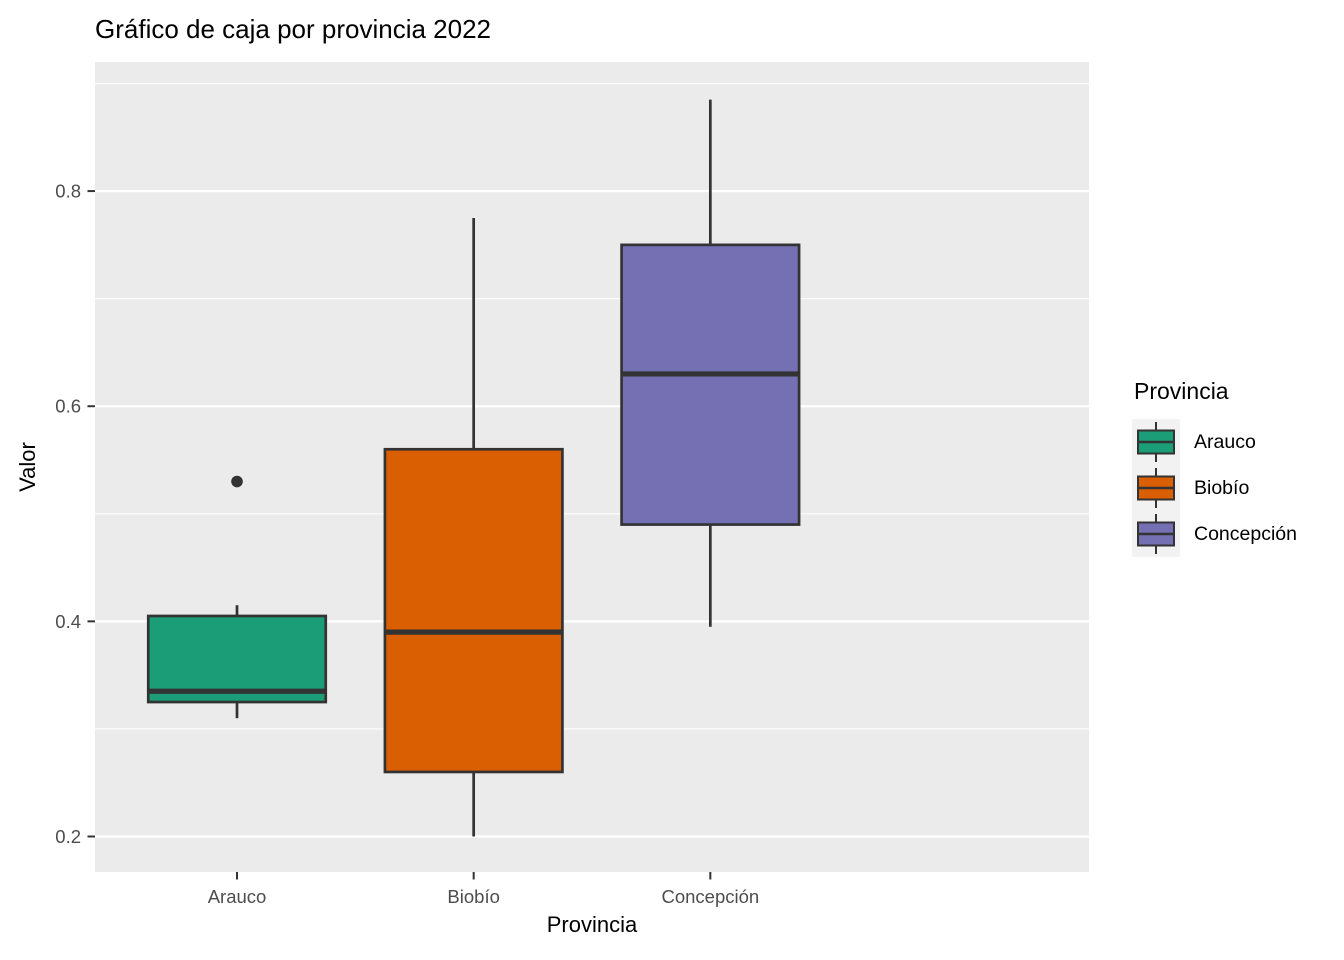  Describe the element at coordinates (68, 191) in the screenshot. I see `y-tick-label: 0.8` at that location.